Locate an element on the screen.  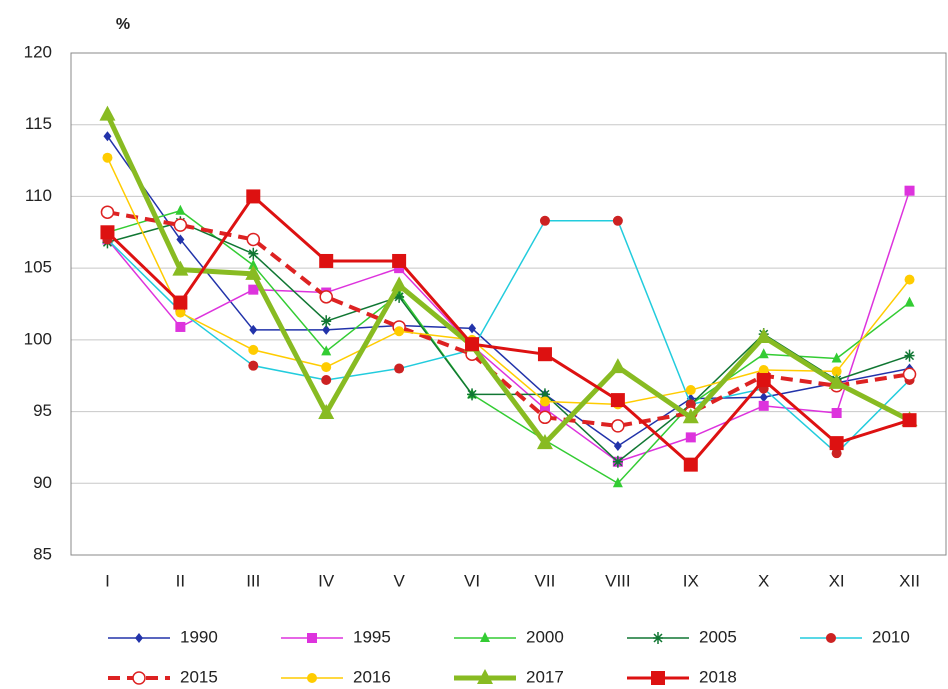
legend-label: 2017 is located at coordinates (545, 676).